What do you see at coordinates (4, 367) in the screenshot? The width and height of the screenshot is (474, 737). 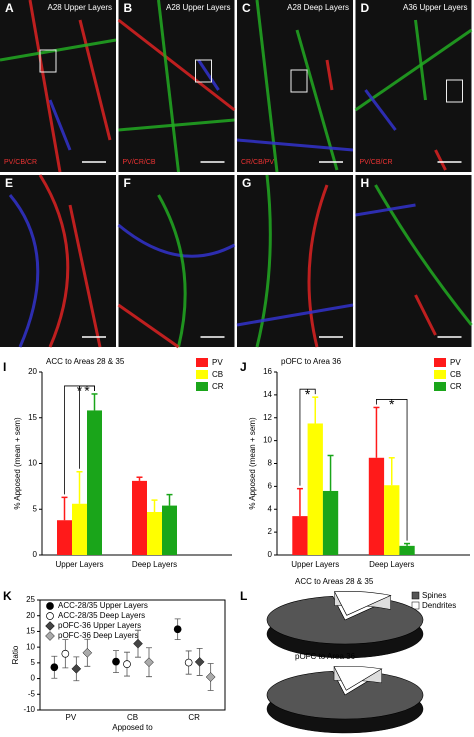 I see `panel-letter: I` at bounding box center [4, 367].